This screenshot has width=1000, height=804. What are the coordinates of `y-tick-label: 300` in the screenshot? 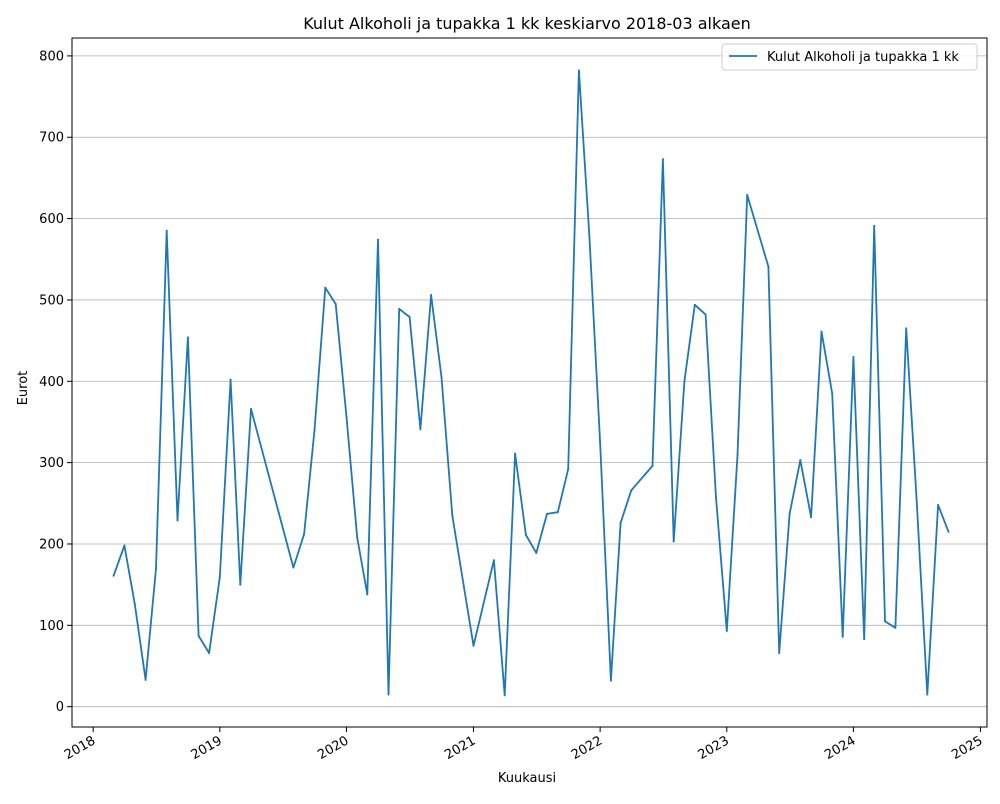 It's located at (51, 463).